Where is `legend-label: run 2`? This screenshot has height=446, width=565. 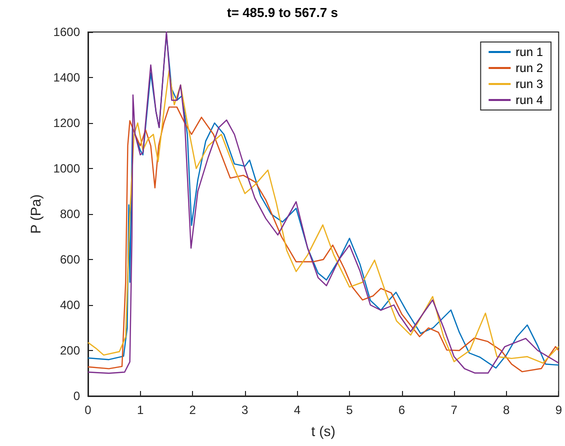 legend-label: run 2 is located at coordinates (530, 68).